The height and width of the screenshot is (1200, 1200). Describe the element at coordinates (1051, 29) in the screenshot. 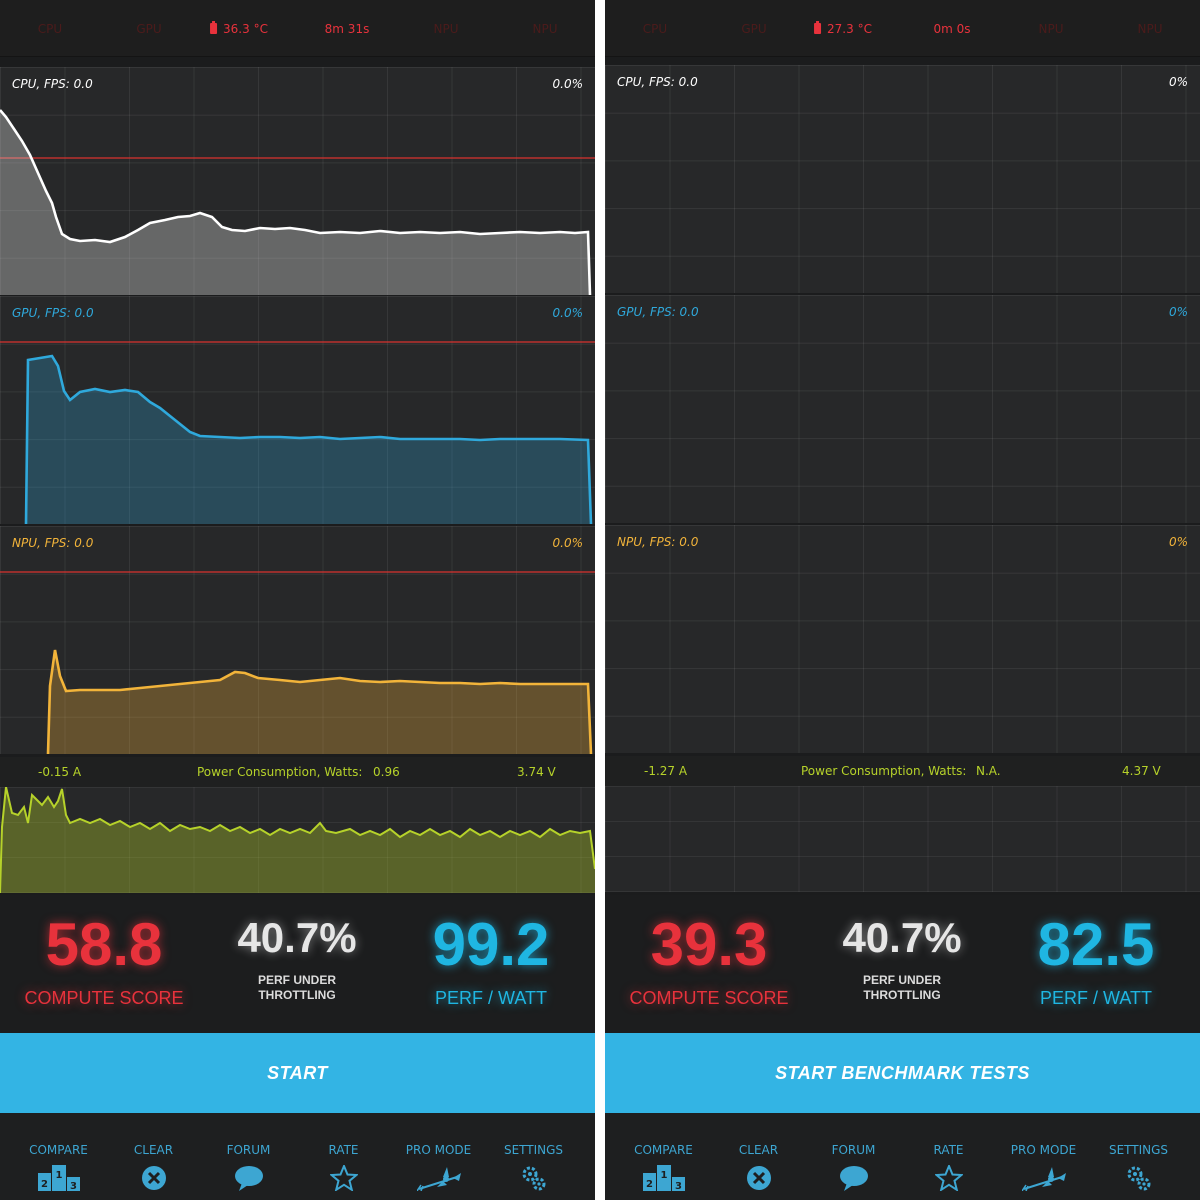

I see `status-npu: NPU` at that location.